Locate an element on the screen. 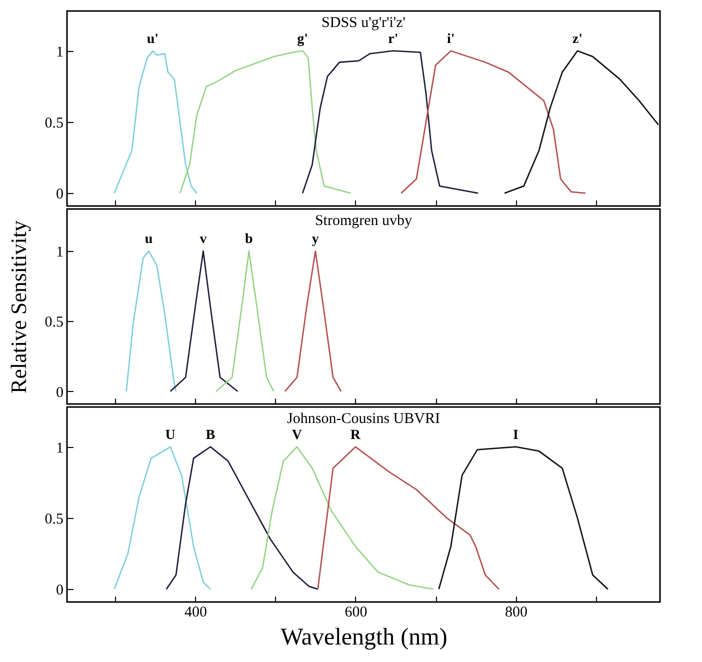 The image size is (702, 662). series-label: z' is located at coordinates (577, 39).